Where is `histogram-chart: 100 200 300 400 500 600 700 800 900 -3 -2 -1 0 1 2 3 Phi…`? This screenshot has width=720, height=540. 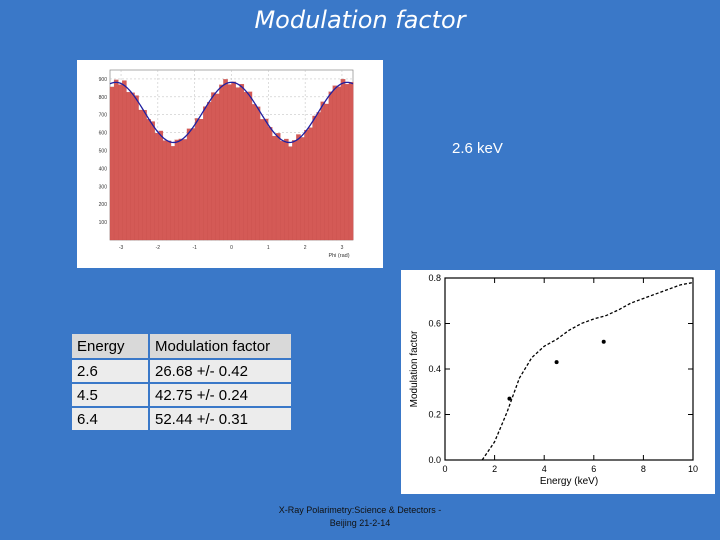 histogram-chart: 100 200 300 400 500 600 700 800 900 -3 -2 -1 0 1 2 3 Phi… is located at coordinates (226, 164).